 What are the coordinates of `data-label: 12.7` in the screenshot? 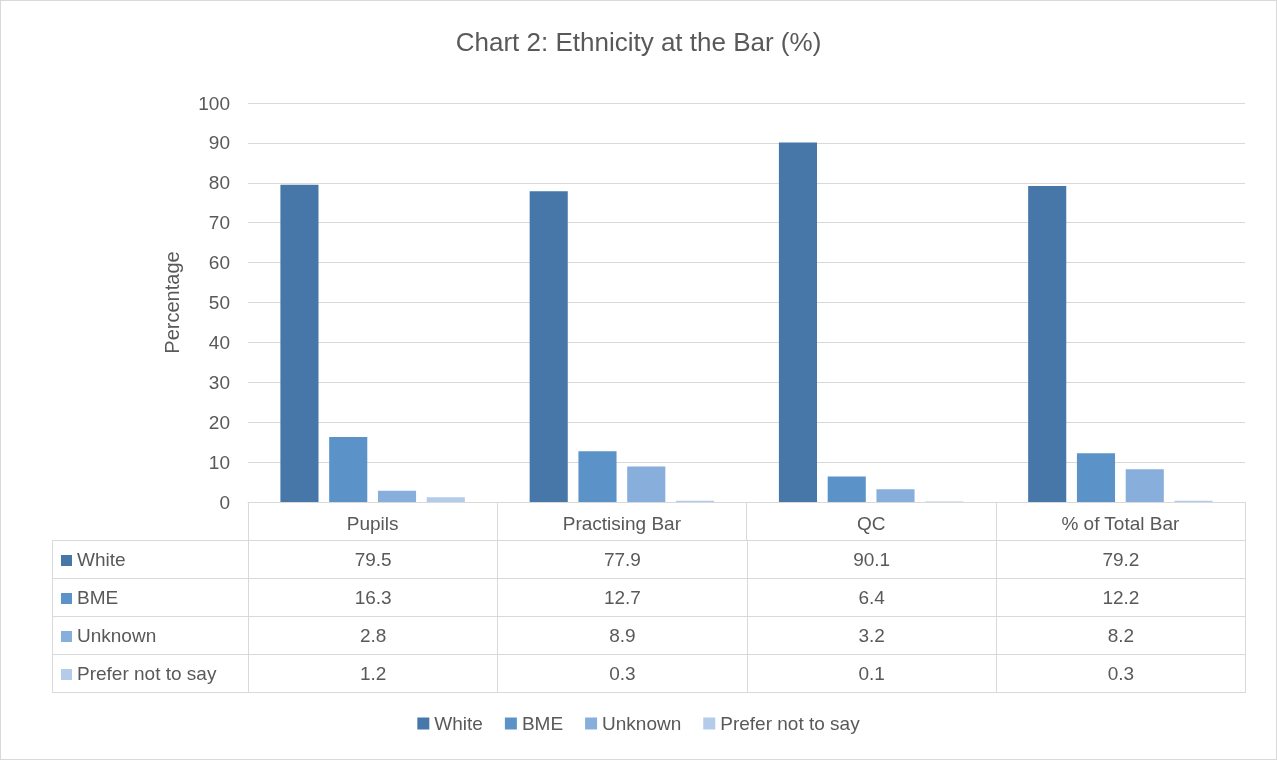 It's located at (622, 597).